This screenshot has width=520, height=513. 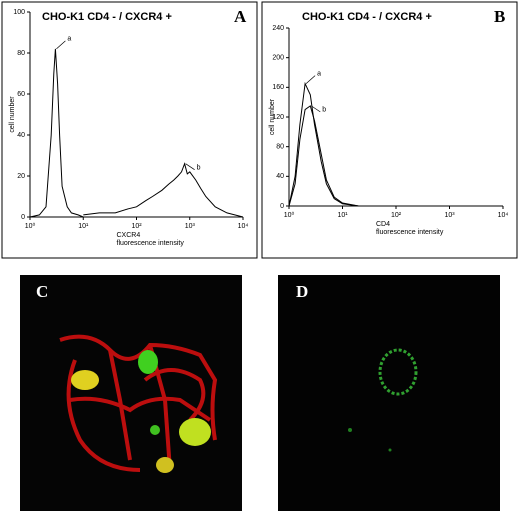 I want to click on panel-letter: D, so click(x=302, y=291).